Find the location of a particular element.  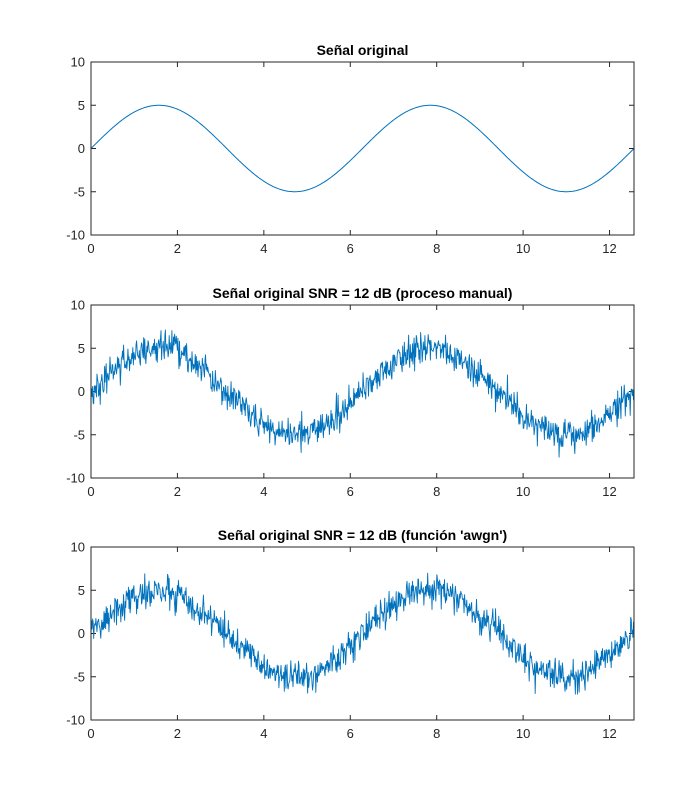

chart-title: Señal original is located at coordinates (363, 50).